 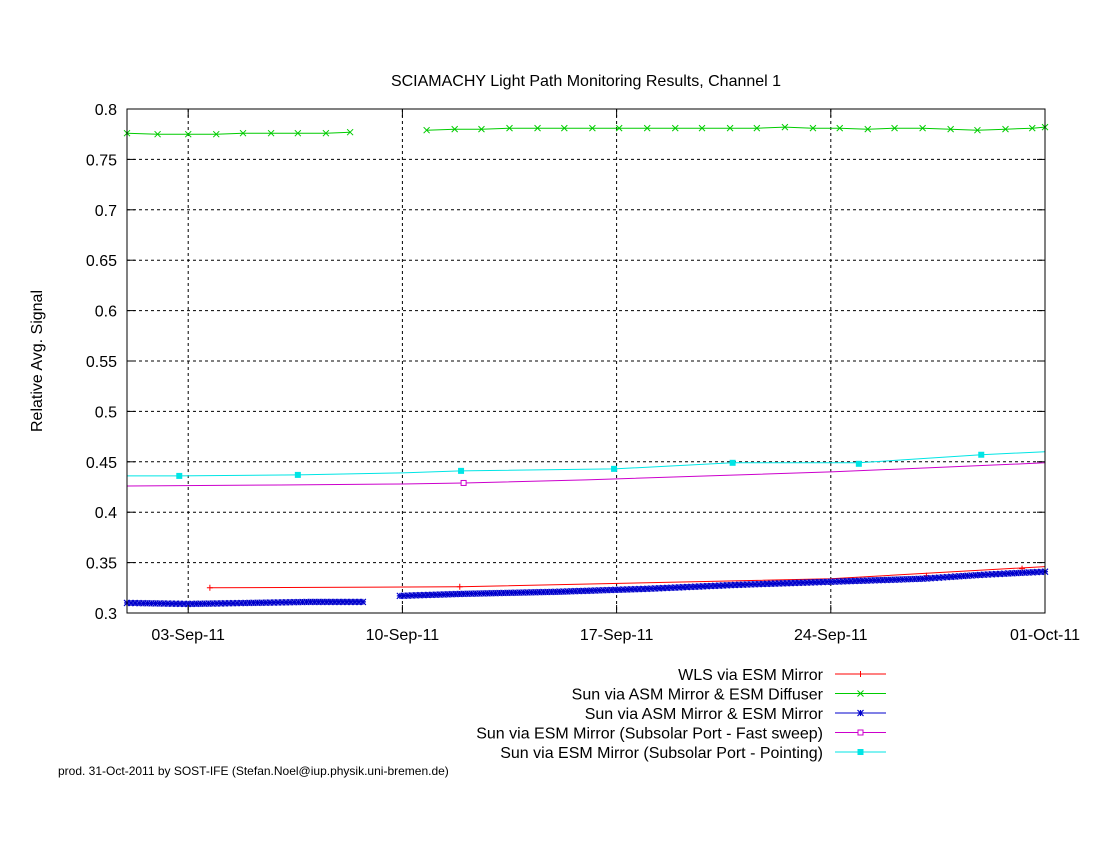 What do you see at coordinates (860, 752) in the screenshot?
I see `legend-marker` at bounding box center [860, 752].